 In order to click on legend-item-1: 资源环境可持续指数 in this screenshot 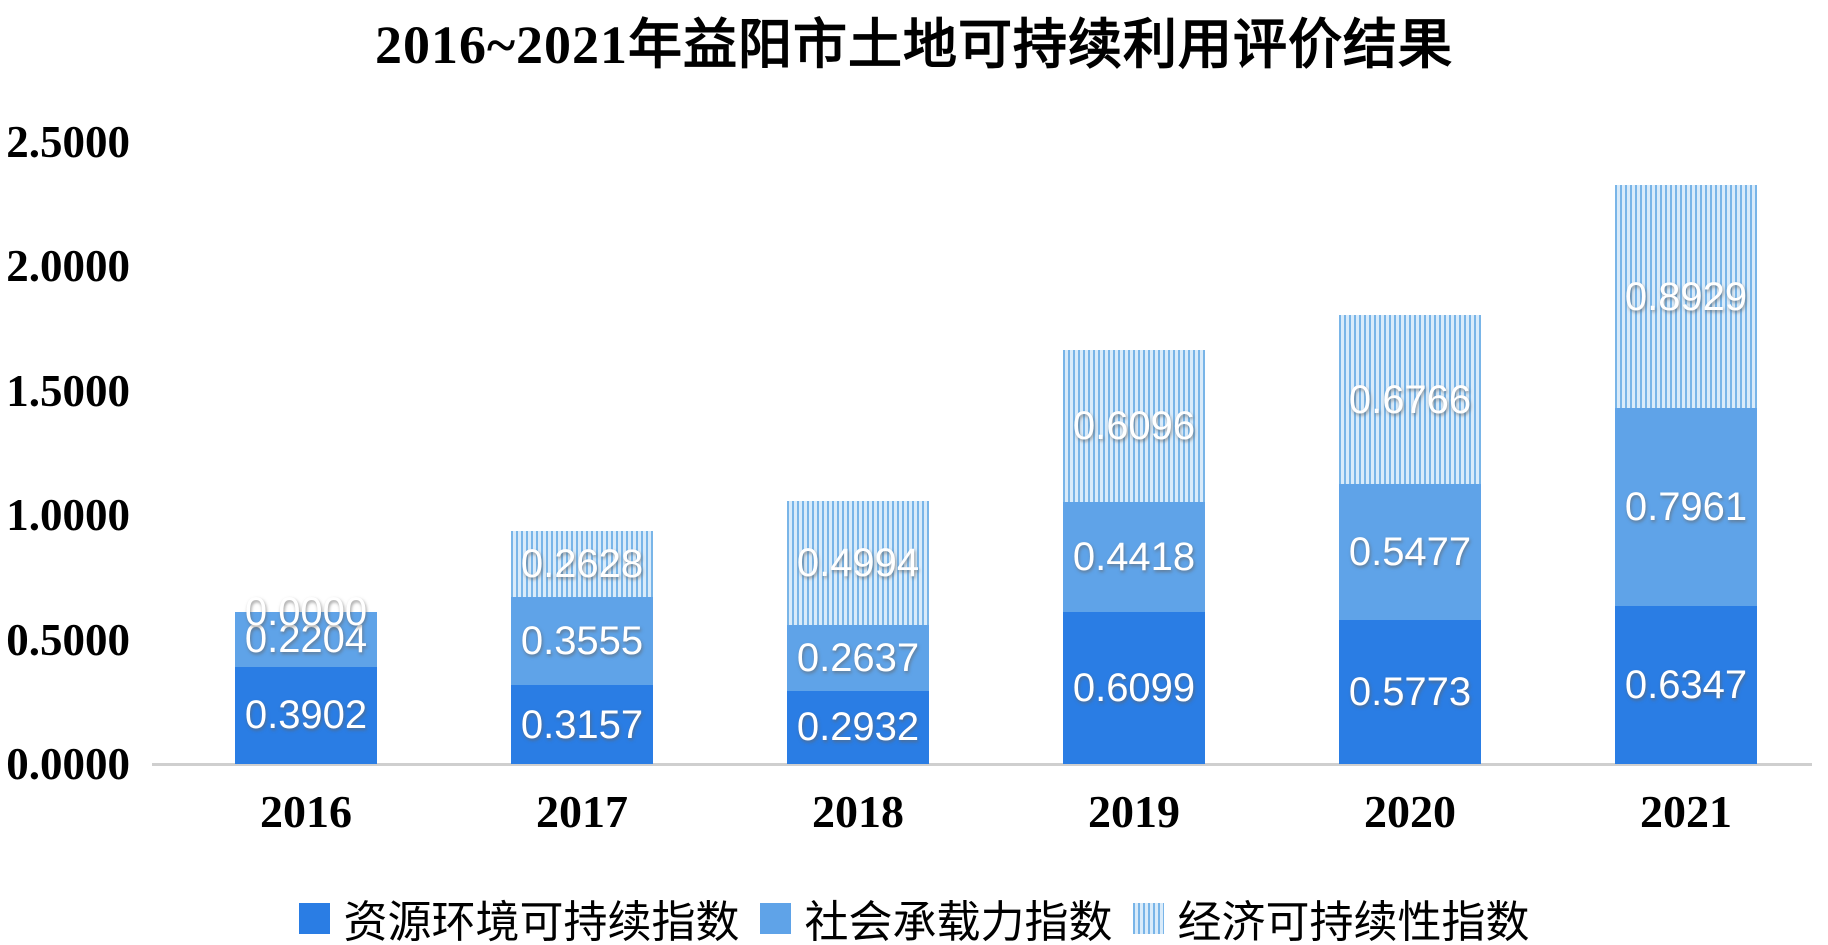, I will do `click(519, 915)`.